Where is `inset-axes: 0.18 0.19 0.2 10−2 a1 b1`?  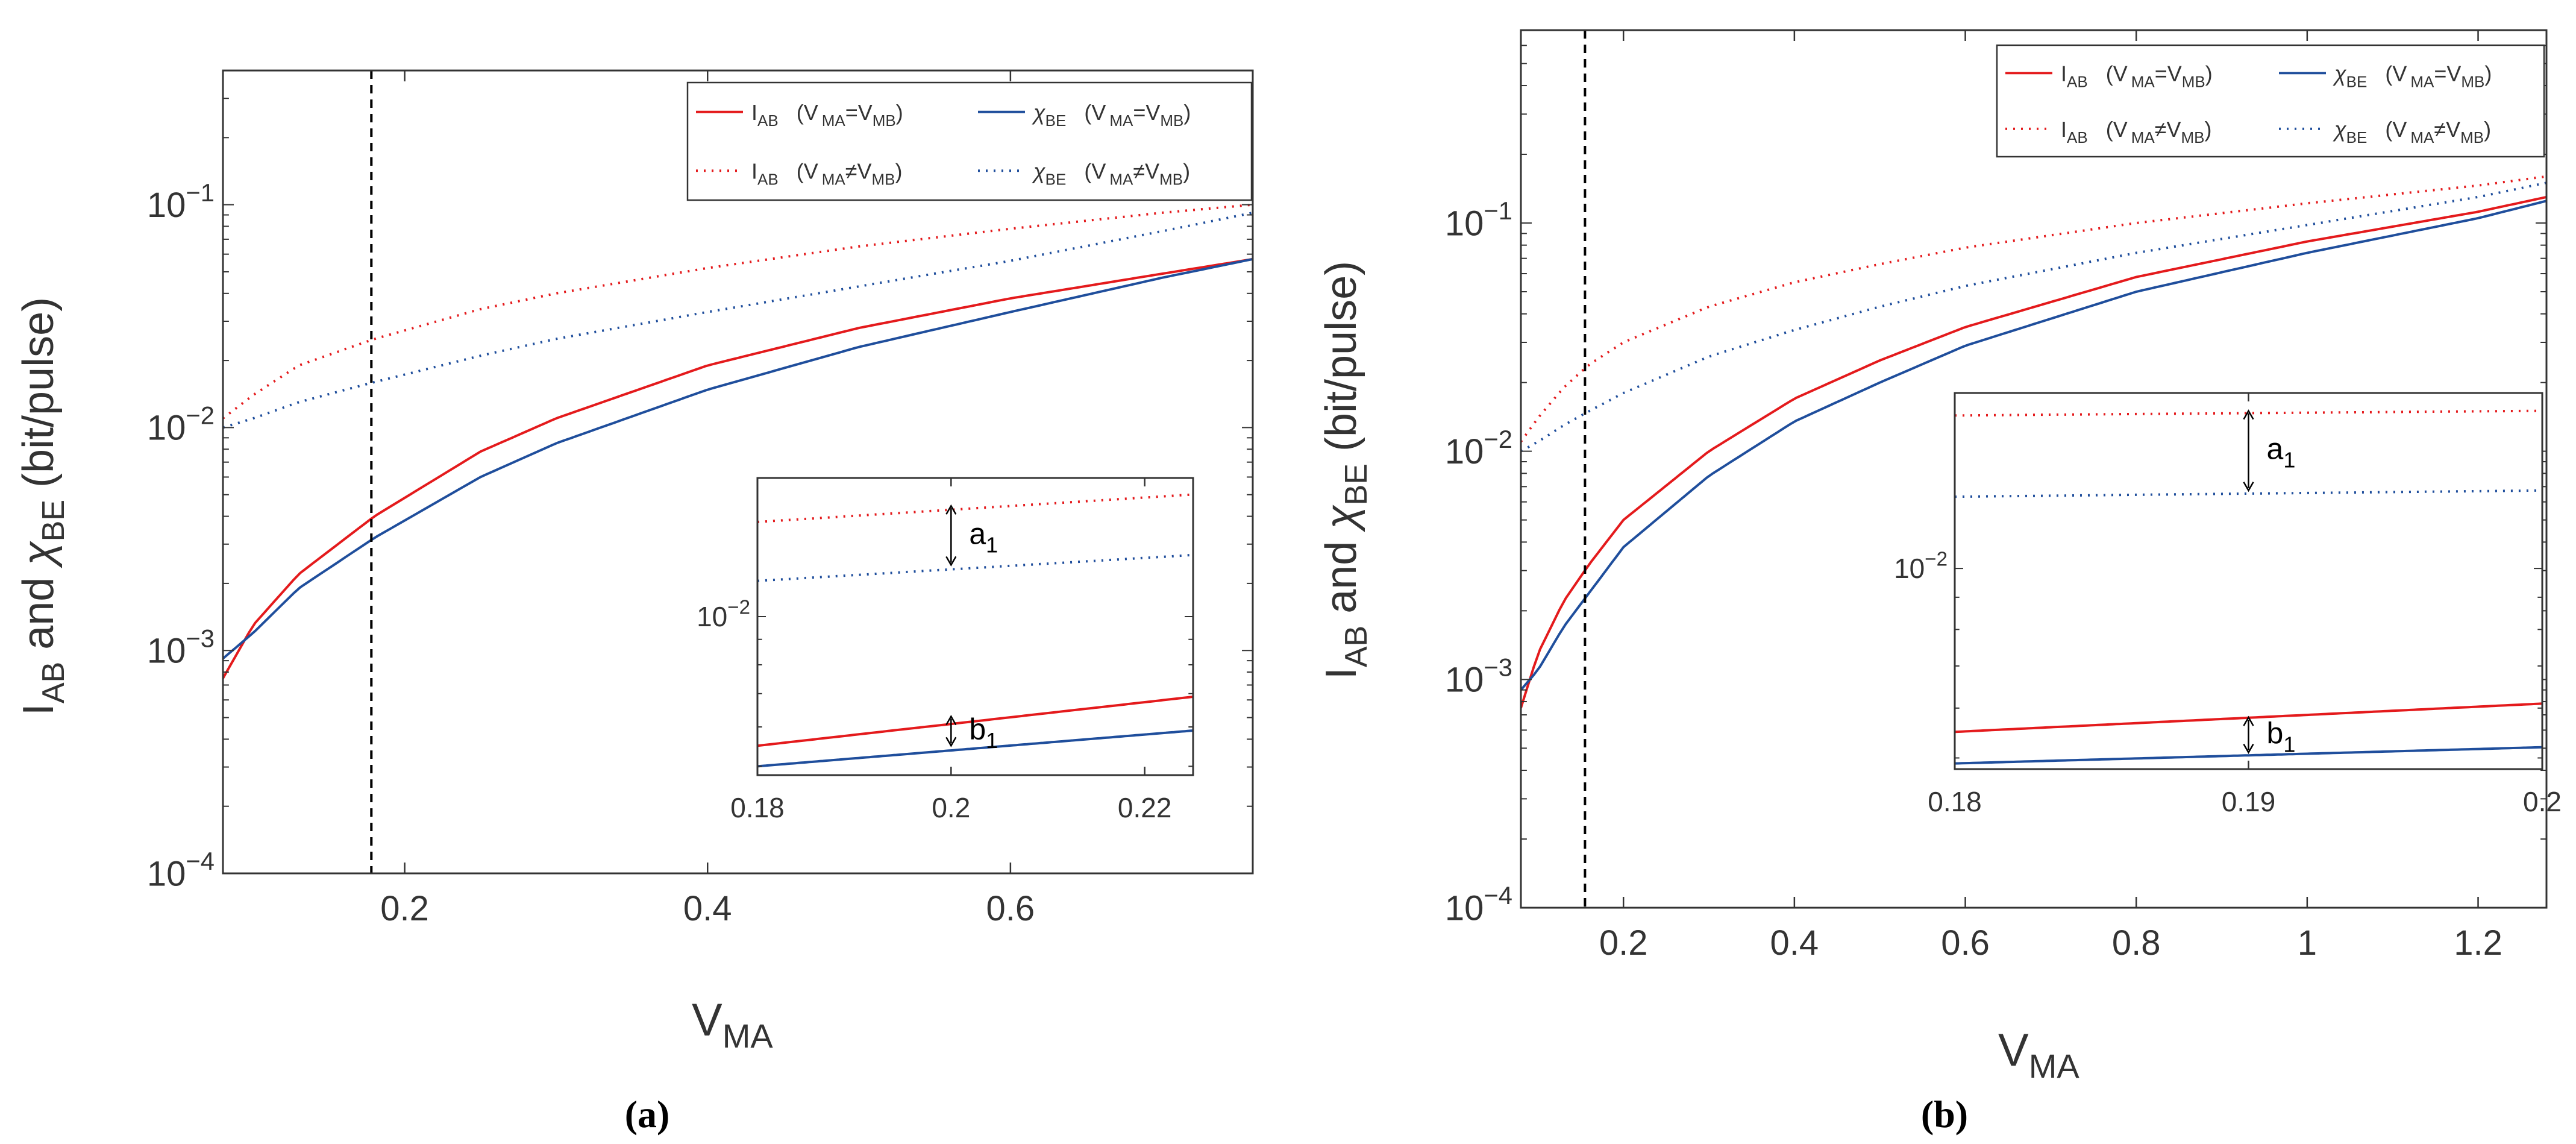 inset-axes: 0.18 0.19 0.2 10−2 a1 b1 is located at coordinates (2228, 604).